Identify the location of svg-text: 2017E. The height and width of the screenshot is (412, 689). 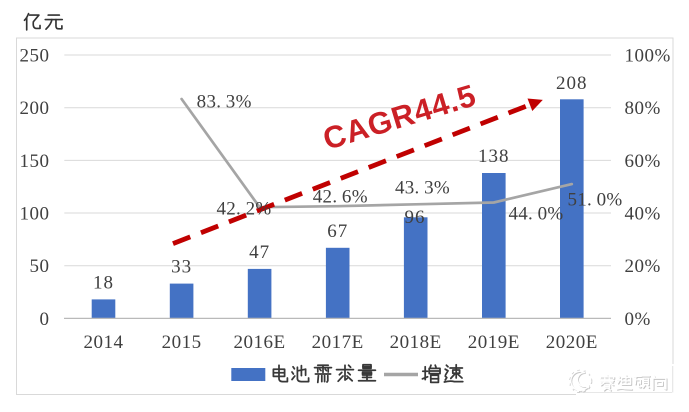
(338, 342).